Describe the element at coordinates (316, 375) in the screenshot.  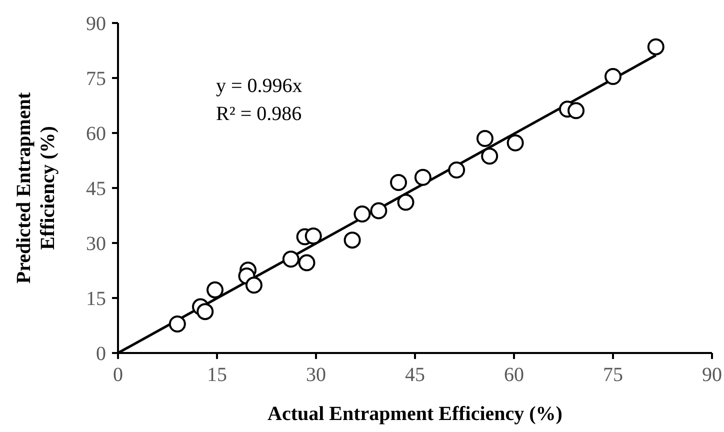
I see `x-tick-label: 30` at that location.